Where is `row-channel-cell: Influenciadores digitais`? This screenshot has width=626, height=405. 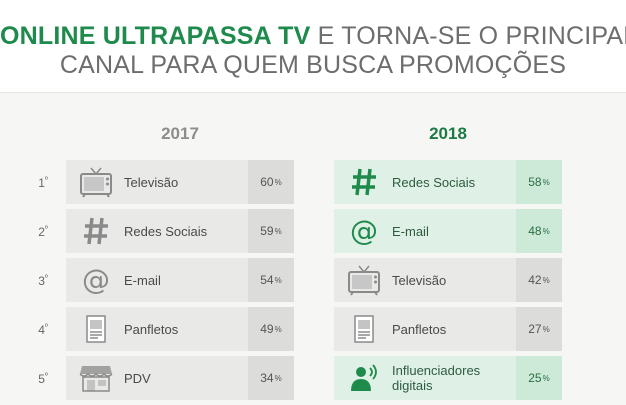 row-channel-cell: Influenciadores digitais is located at coordinates (425, 378).